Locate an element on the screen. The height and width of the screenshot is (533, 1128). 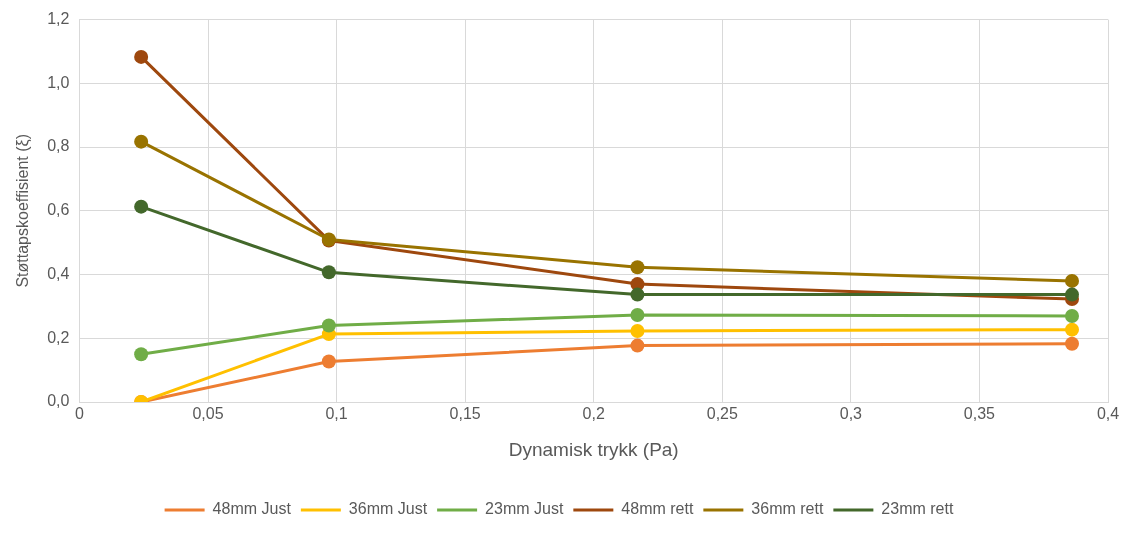
legend-label: 36mm rett is located at coordinates (787, 509).